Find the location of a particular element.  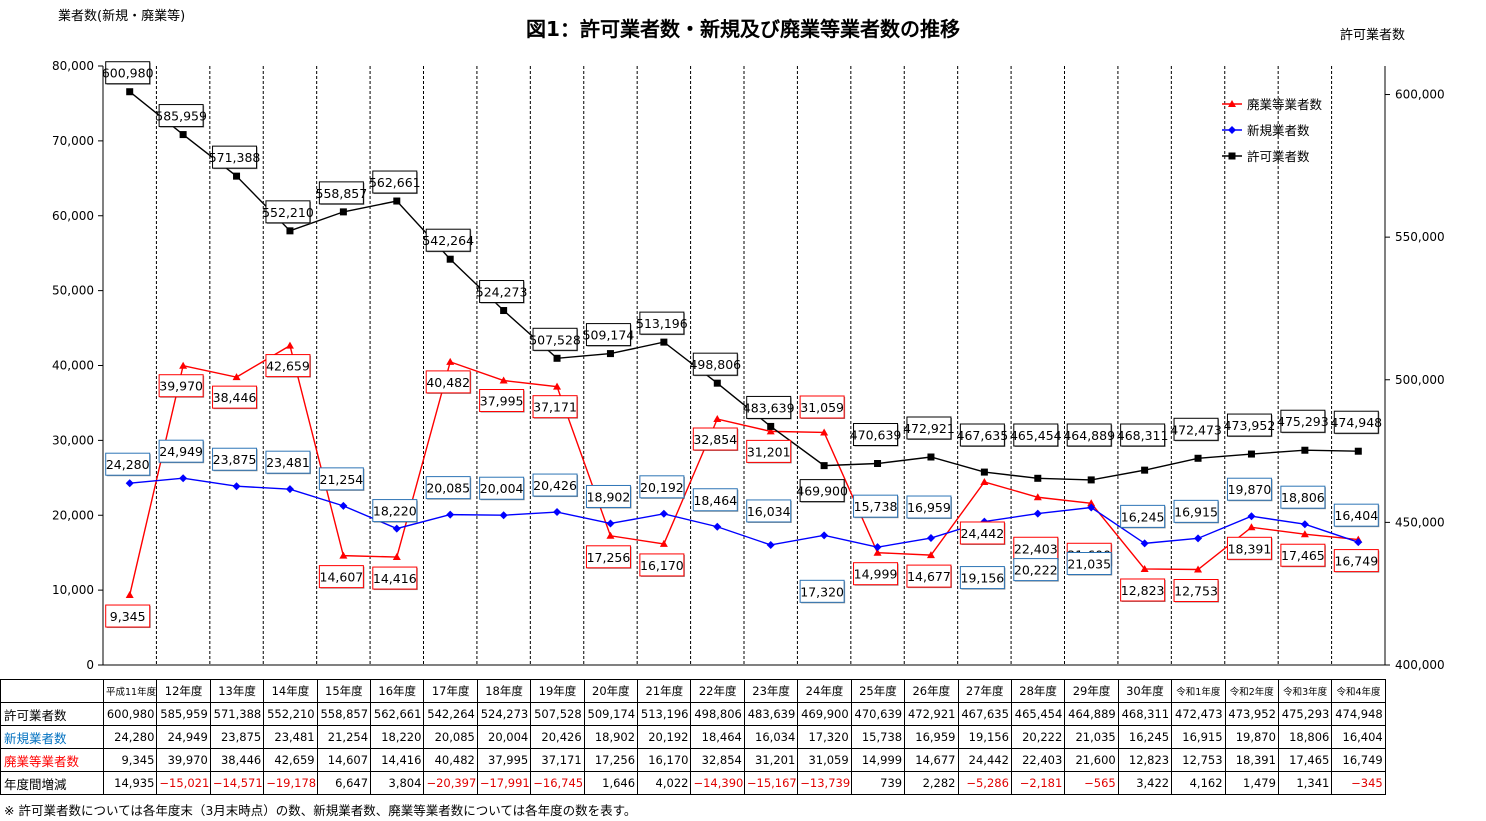

data-label-2: 475,293 is located at coordinates (1303, 421).